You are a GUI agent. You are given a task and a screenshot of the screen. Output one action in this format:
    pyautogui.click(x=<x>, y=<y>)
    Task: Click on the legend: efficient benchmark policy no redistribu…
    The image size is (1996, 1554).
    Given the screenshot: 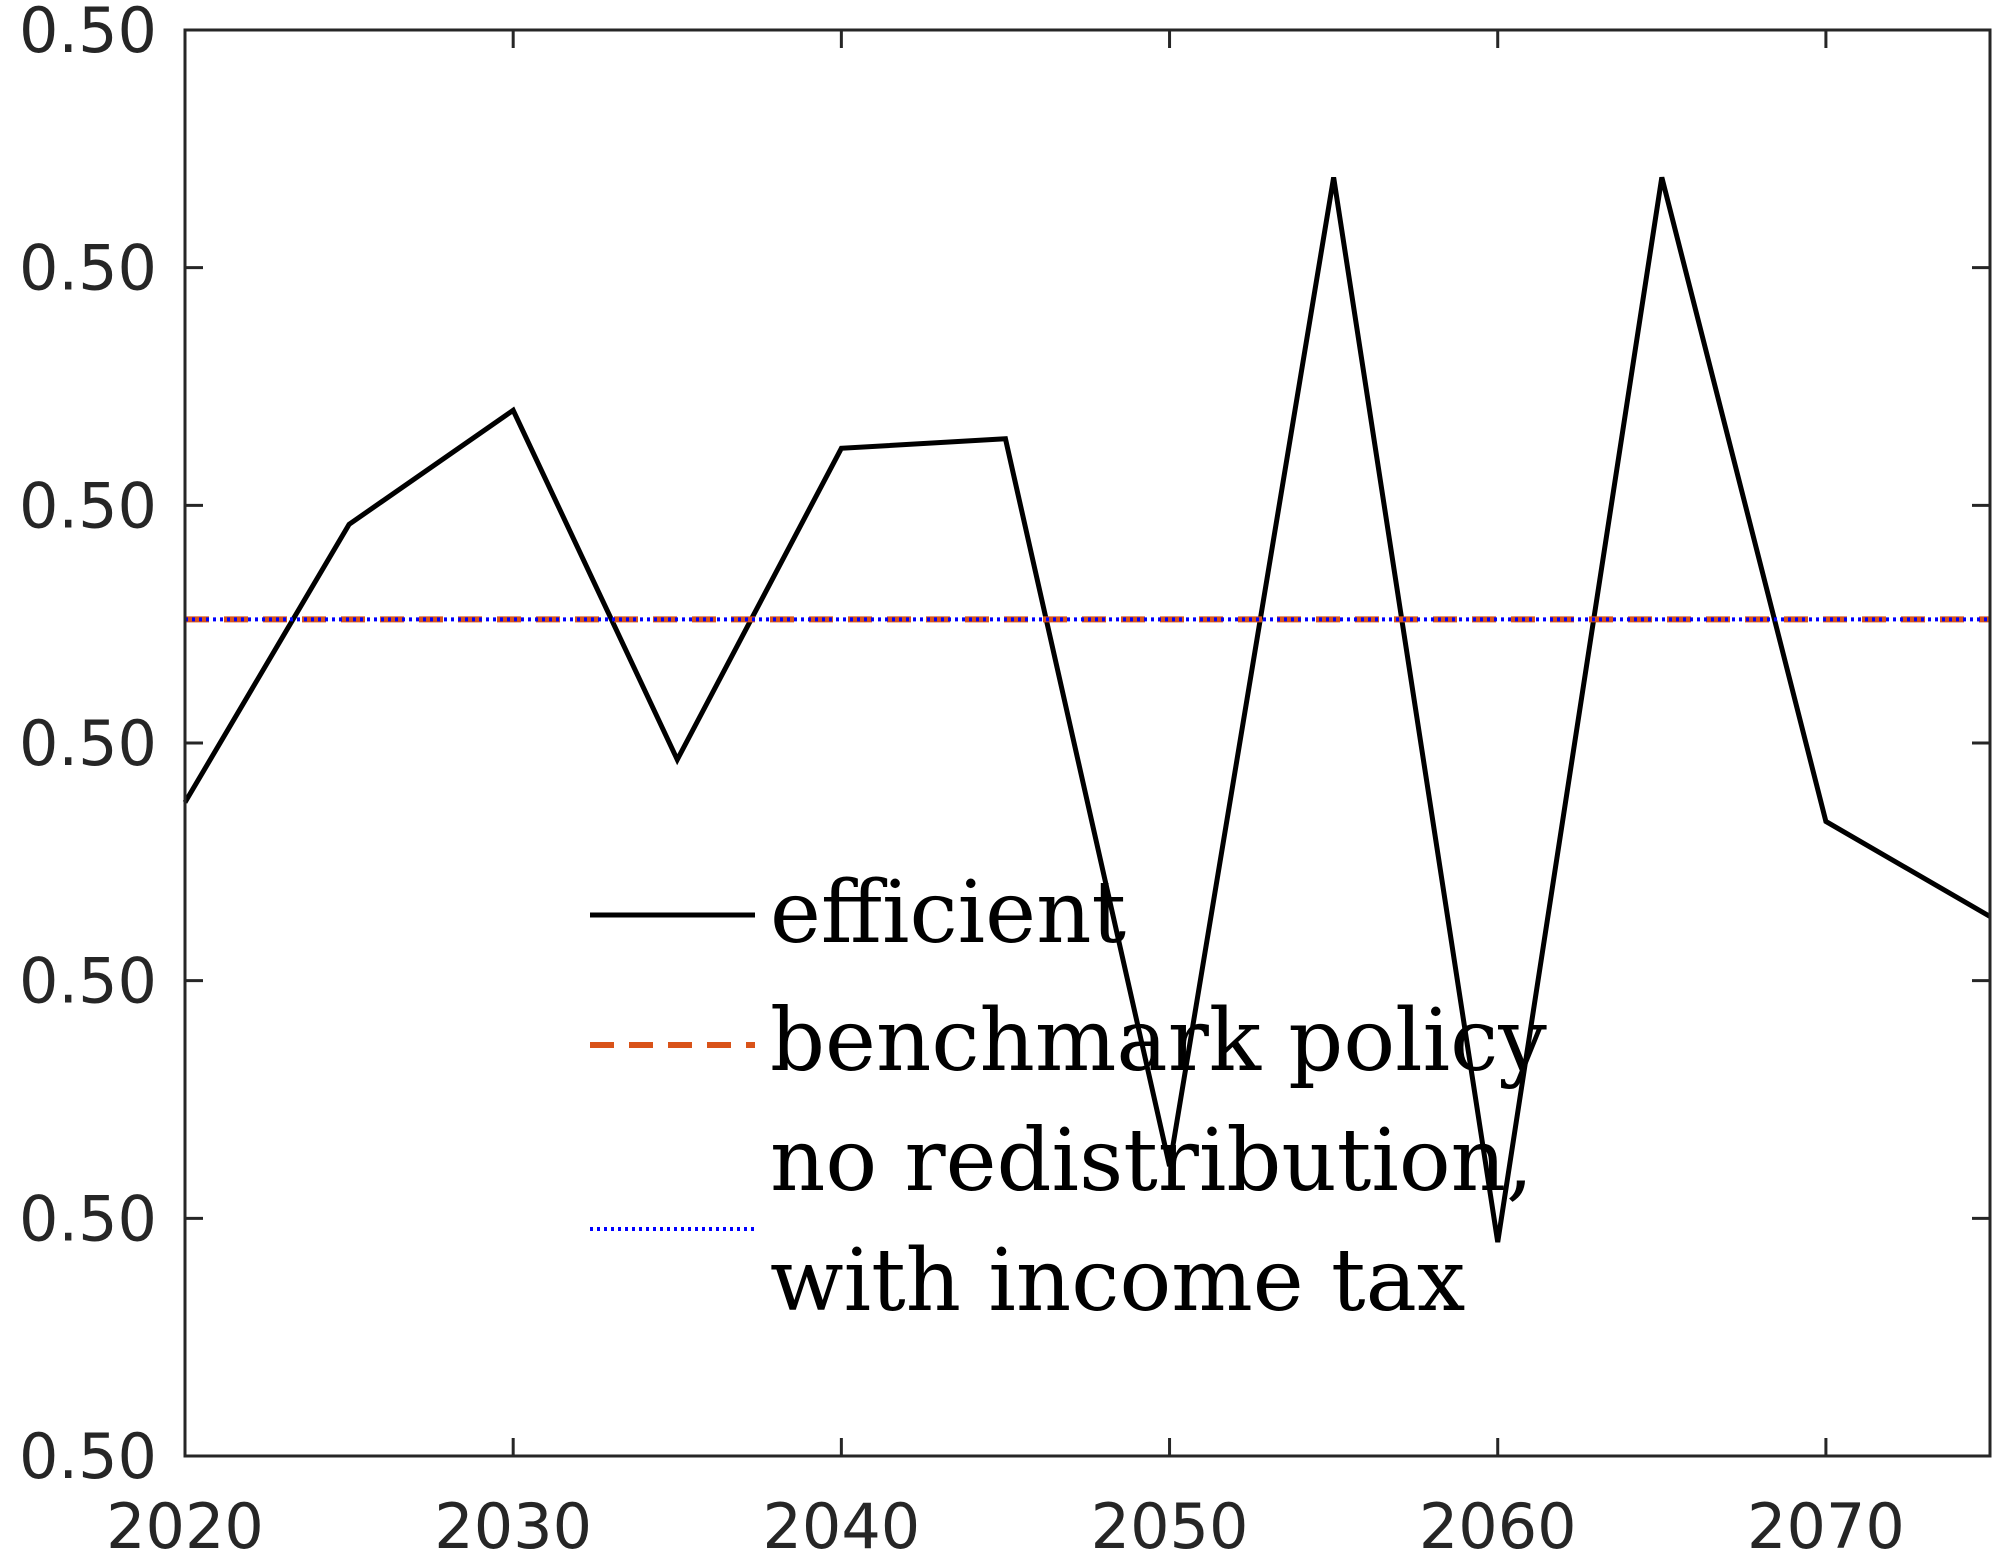 What is the action you would take?
    pyautogui.click(x=1068, y=1097)
    